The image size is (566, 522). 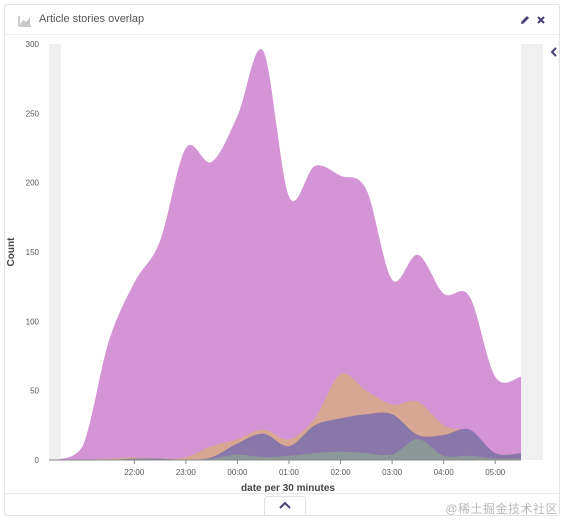 What do you see at coordinates (392, 472) in the screenshot?
I see `x-tick-label: 03:00` at bounding box center [392, 472].